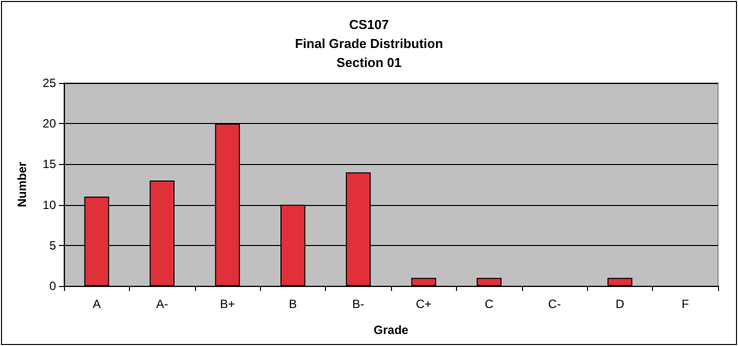 The height and width of the screenshot is (346, 738). What do you see at coordinates (96, 304) in the screenshot?
I see `x-tick-label: A` at bounding box center [96, 304].